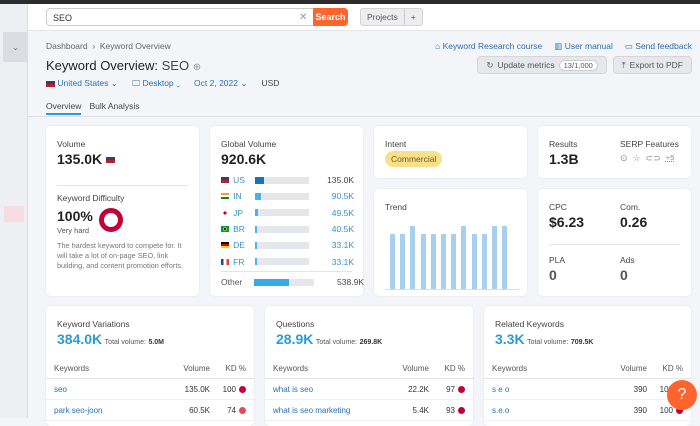  What do you see at coordinates (216, 83) in the screenshot?
I see `date-label: Oct 2, 2022` at bounding box center [216, 83].